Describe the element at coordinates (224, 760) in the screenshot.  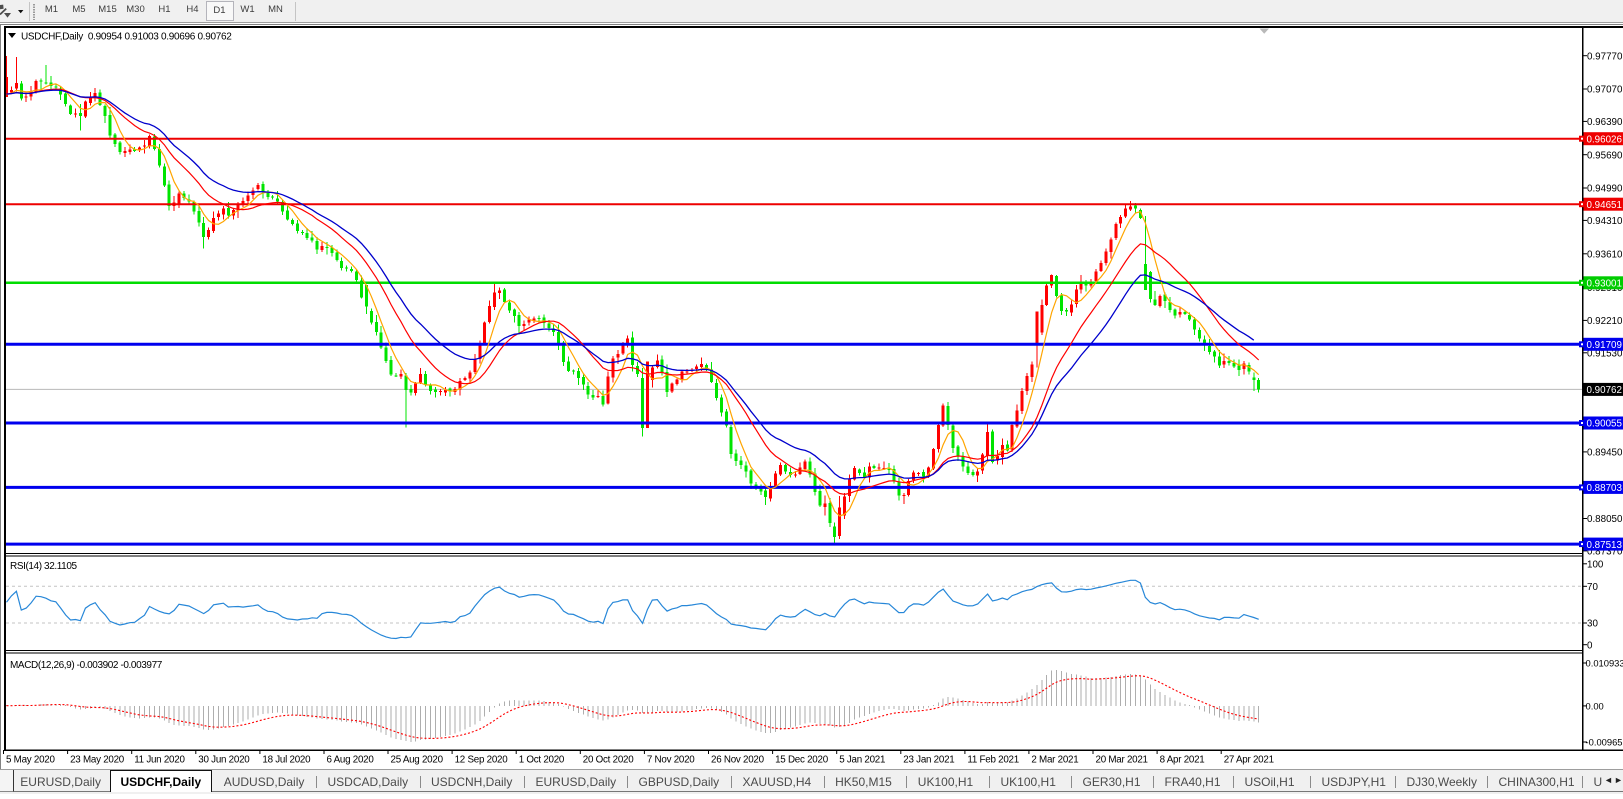
I see `svg-text: 30 Jun 2020` at that location.